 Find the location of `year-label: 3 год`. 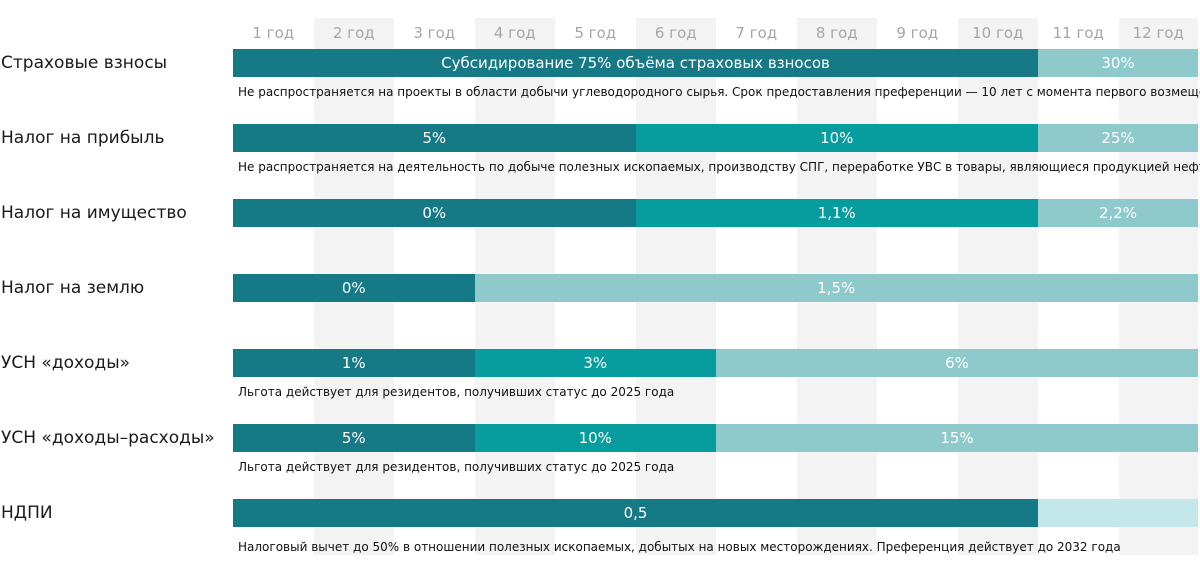

year-label: 3 год is located at coordinates (434, 33).